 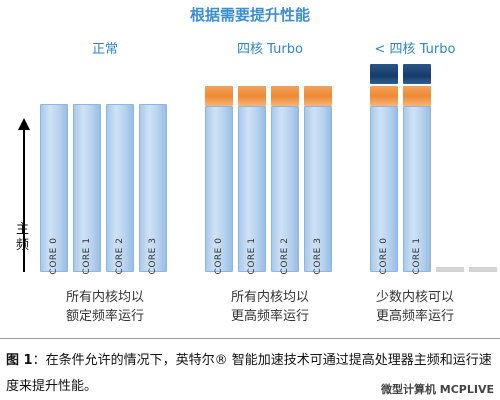 What do you see at coordinates (105, 307) in the screenshot?
I see `group-caption-normal: 所有内核均以 额定频率运行` at bounding box center [105, 307].